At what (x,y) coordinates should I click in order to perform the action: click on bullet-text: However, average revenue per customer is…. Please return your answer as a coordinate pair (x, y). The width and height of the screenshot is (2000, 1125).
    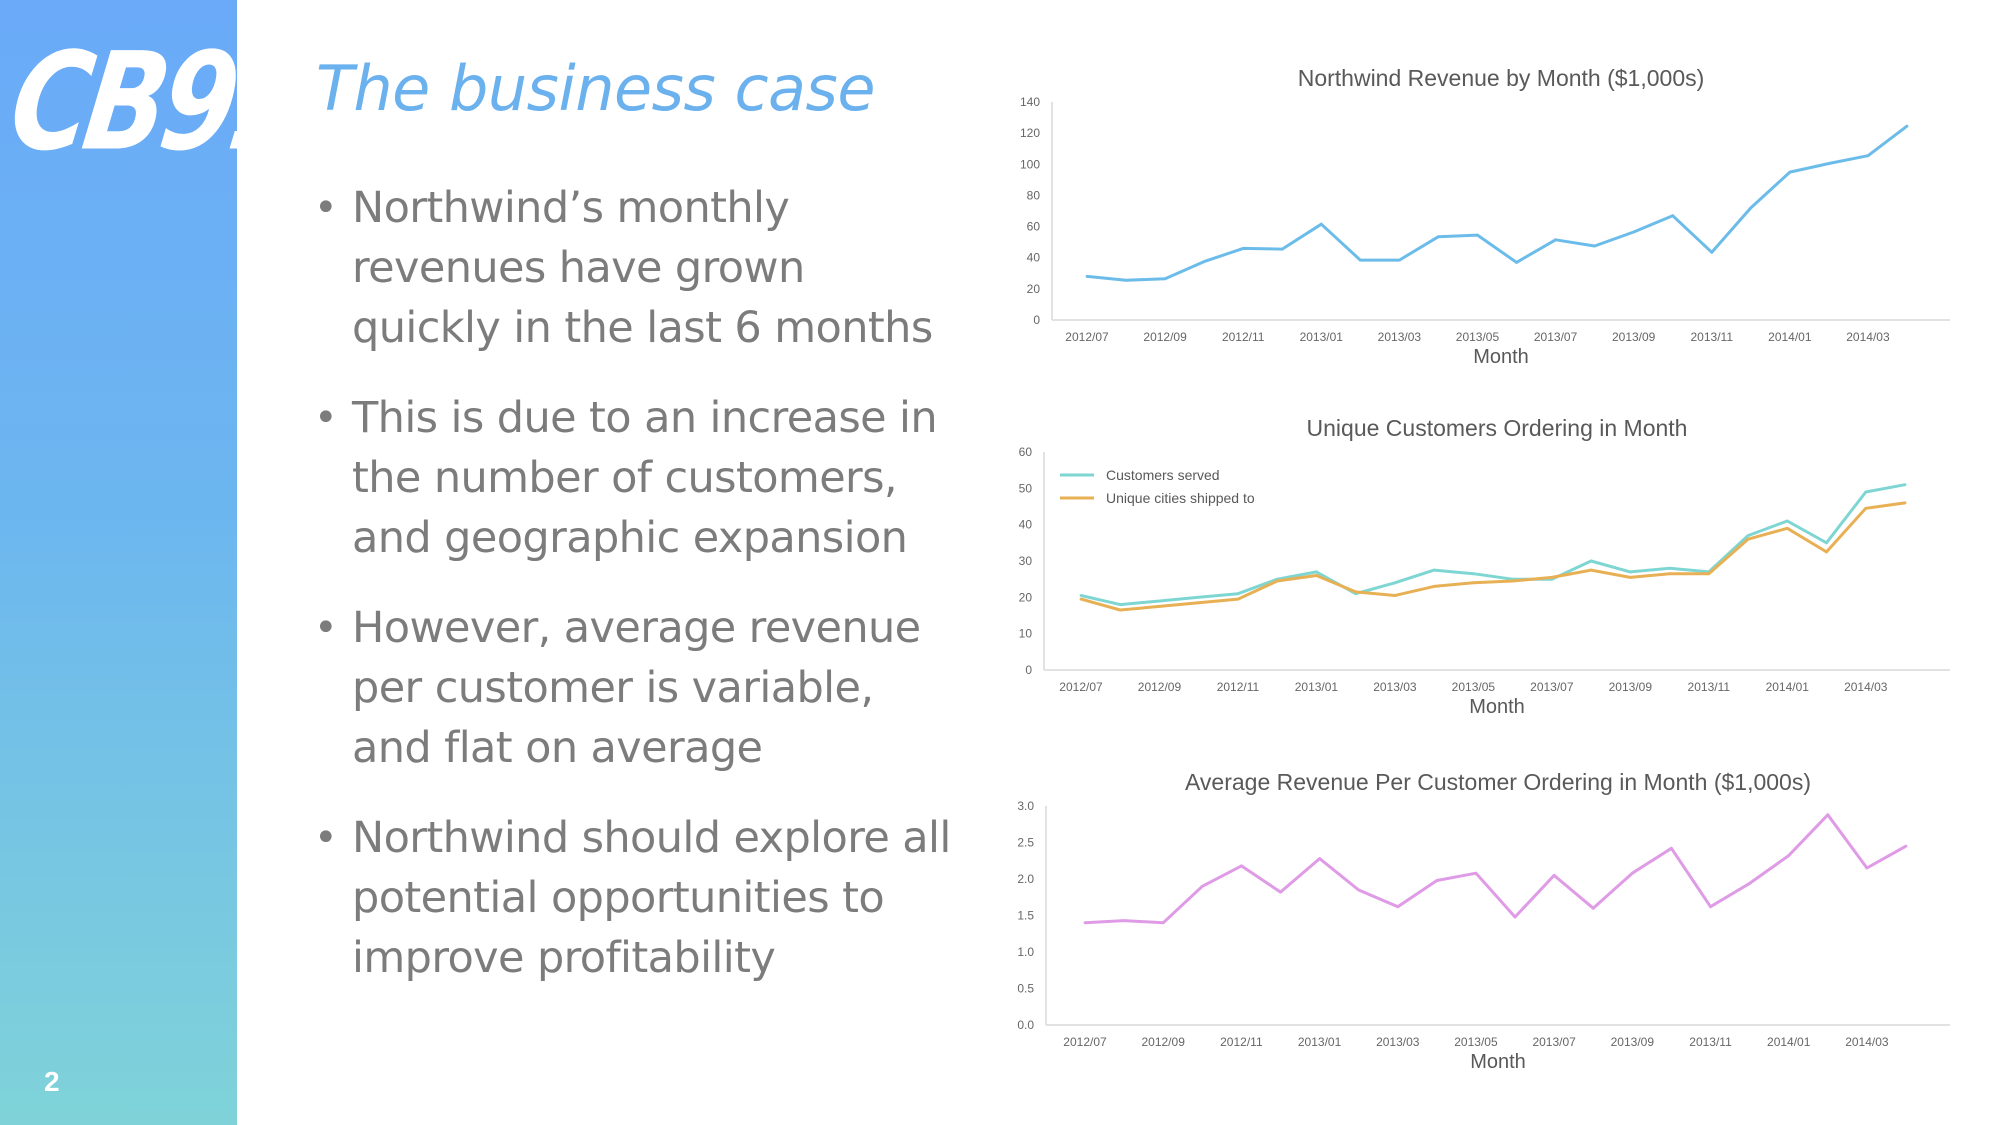
    Looking at the image, I should click on (636, 688).